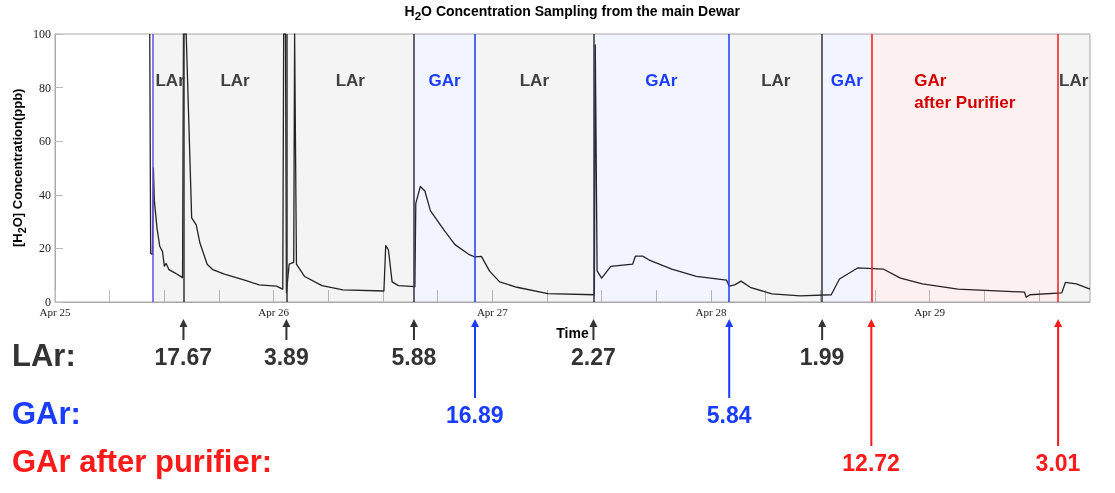 The image size is (1115, 493). I want to click on ref-line-label: 5.84, so click(729, 415).